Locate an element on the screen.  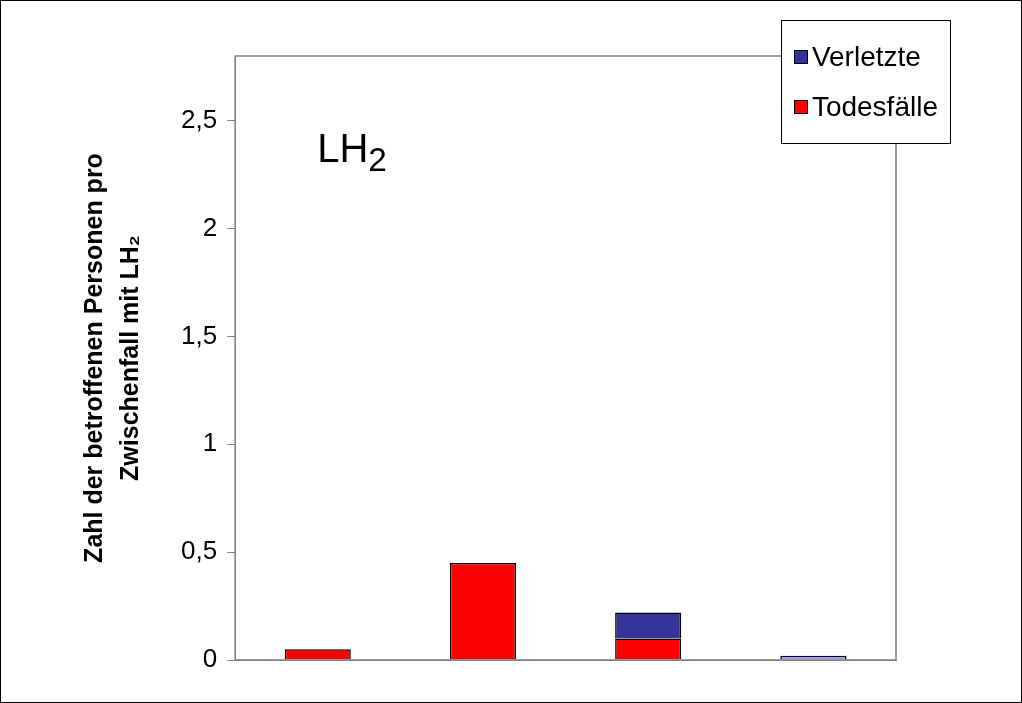
y-tick-label: 2,5 is located at coordinates (199, 118).